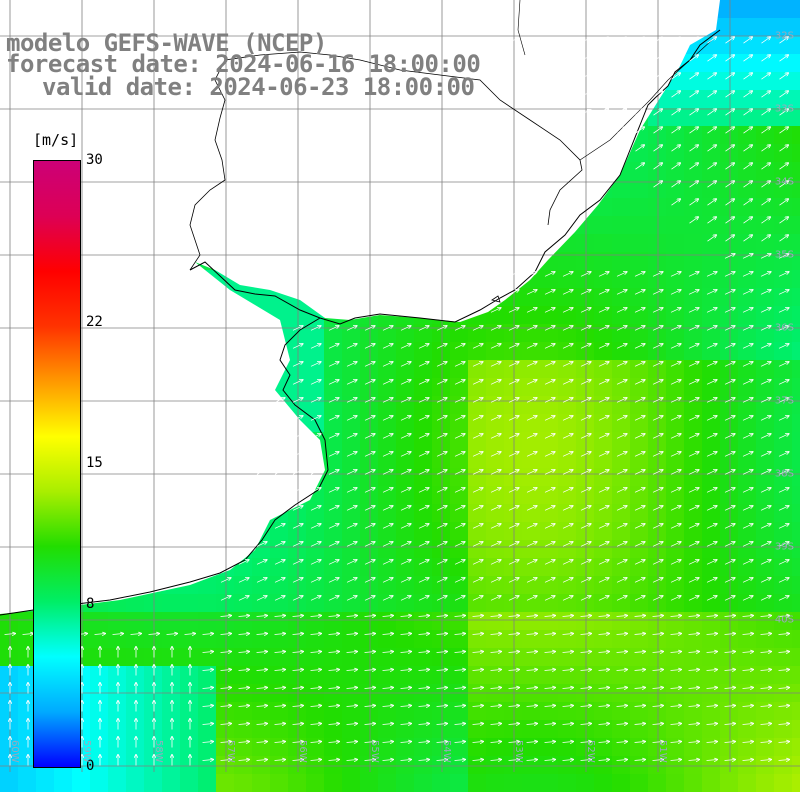 The height and width of the screenshot is (800, 800). I want to click on latitude-label: 35S, so click(784, 255).